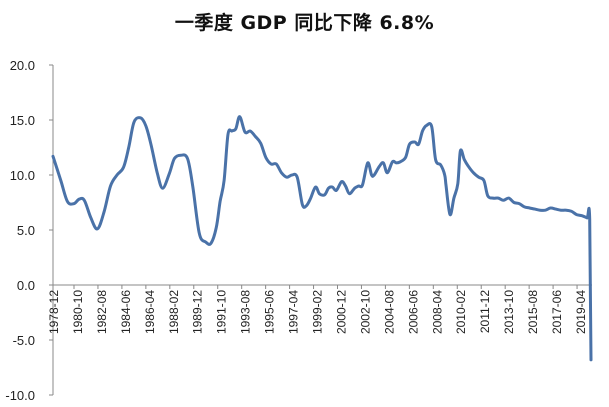 This screenshot has height=407, width=609. I want to click on x-tick-label: 2017-06, so click(557, 312).